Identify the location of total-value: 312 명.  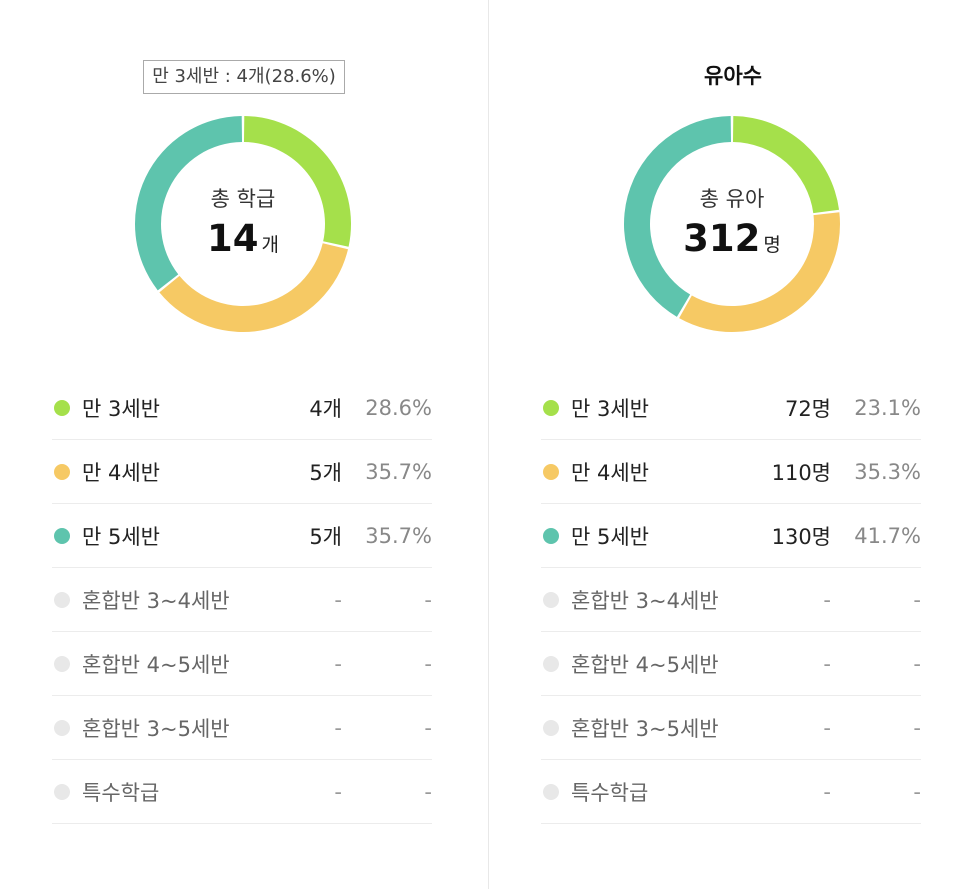
(732, 242).